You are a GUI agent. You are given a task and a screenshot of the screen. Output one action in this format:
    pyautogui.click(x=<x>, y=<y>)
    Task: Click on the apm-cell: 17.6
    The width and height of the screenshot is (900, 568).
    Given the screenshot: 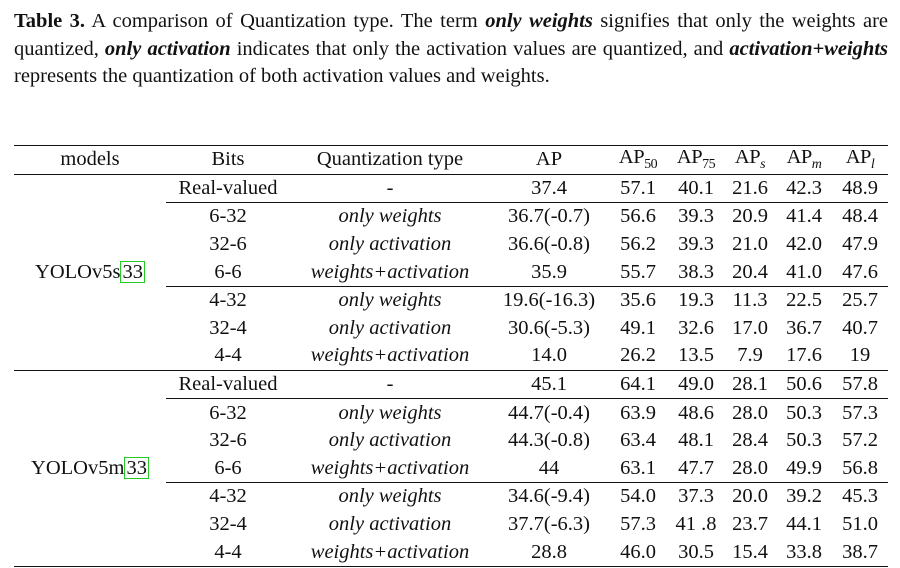 What is the action you would take?
    pyautogui.click(x=804, y=356)
    